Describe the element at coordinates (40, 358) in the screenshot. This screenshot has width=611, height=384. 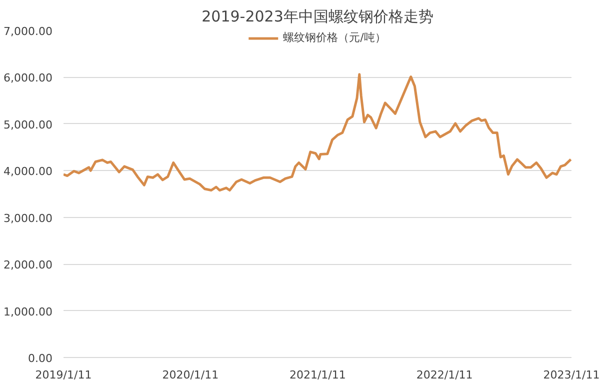
I see `y-tick-label: 0.00` at that location.